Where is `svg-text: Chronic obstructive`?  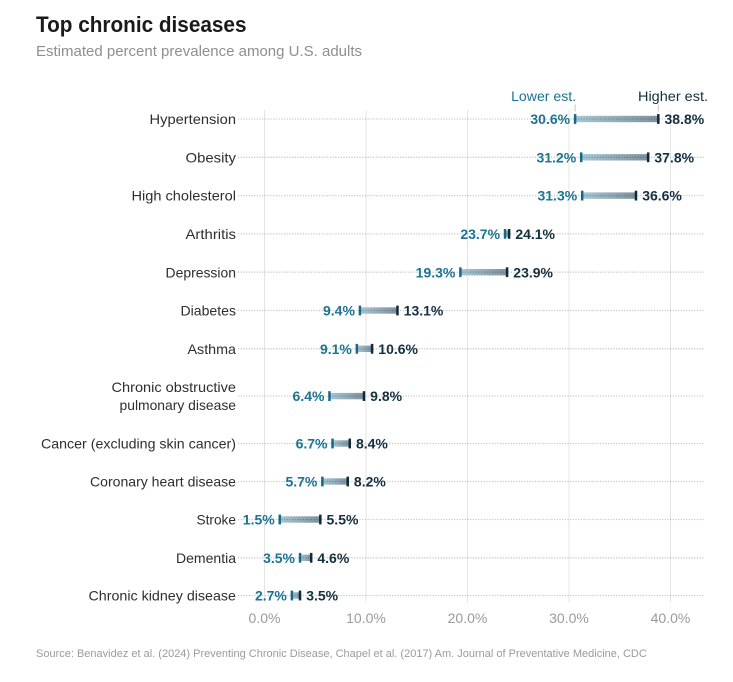 svg-text: Chronic obstructive is located at coordinates (174, 387).